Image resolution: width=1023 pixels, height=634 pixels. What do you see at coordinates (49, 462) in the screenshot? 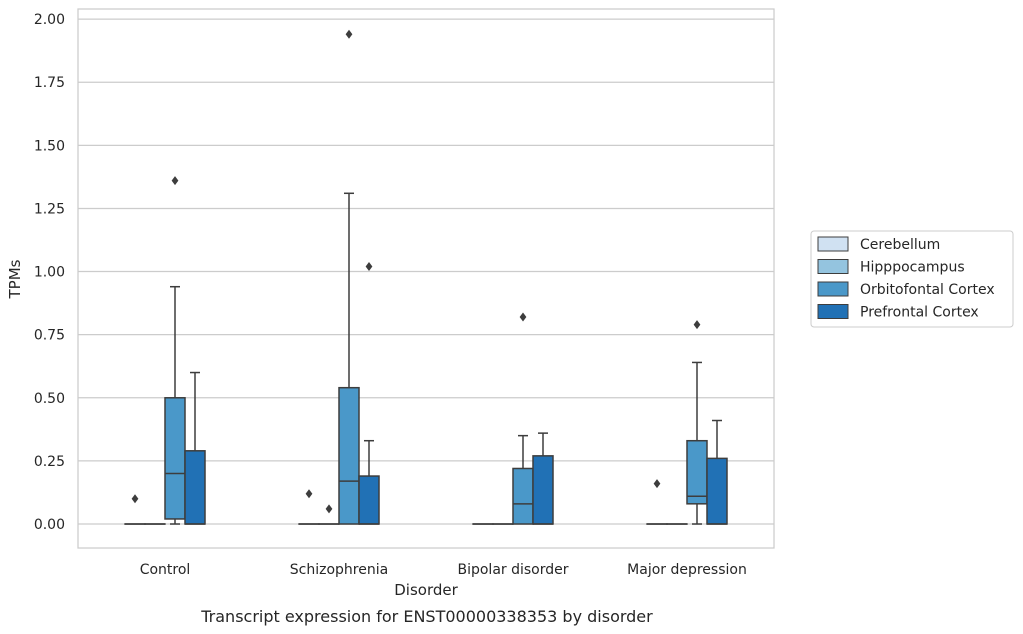
I see `y-tick-label: 0.25` at bounding box center [49, 462].